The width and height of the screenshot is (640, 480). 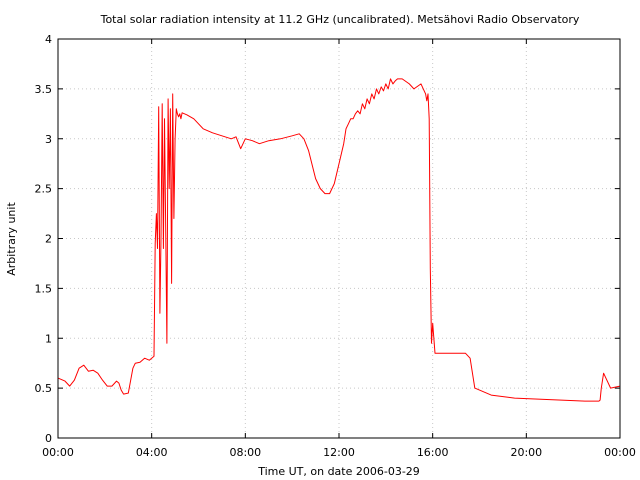 What do you see at coordinates (245, 452) in the screenshot?
I see `x-tick-label: 08:00` at bounding box center [245, 452].